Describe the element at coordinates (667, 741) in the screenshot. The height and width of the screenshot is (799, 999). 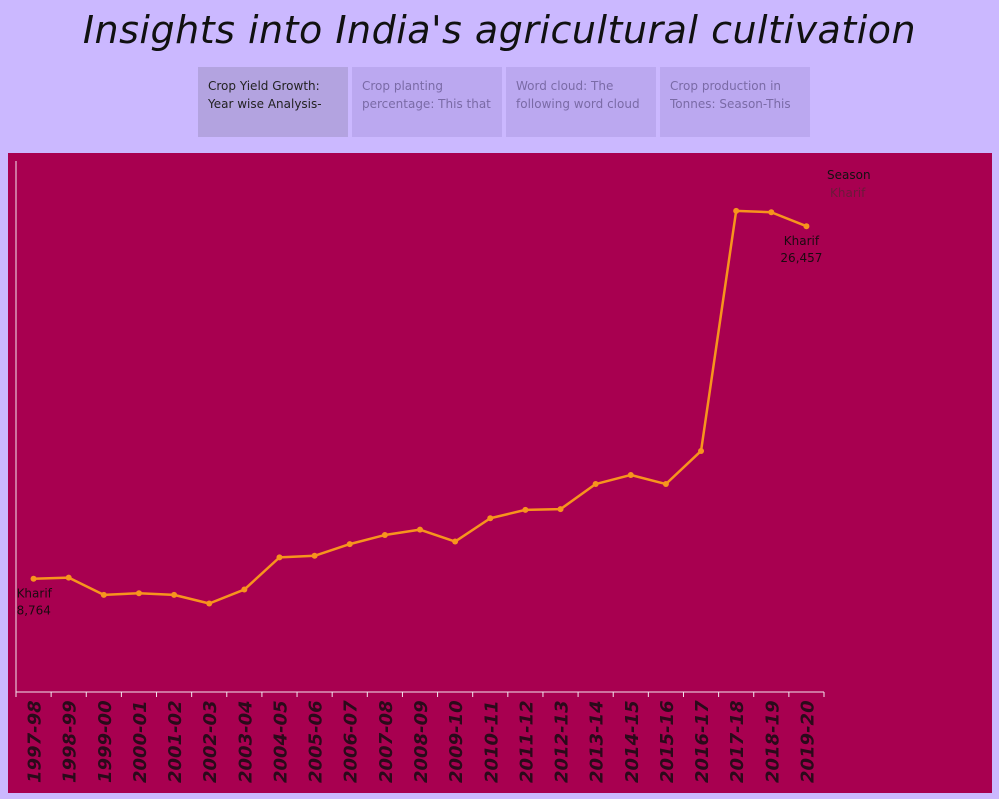
I see `x-tick-label: 2015-16` at that location.